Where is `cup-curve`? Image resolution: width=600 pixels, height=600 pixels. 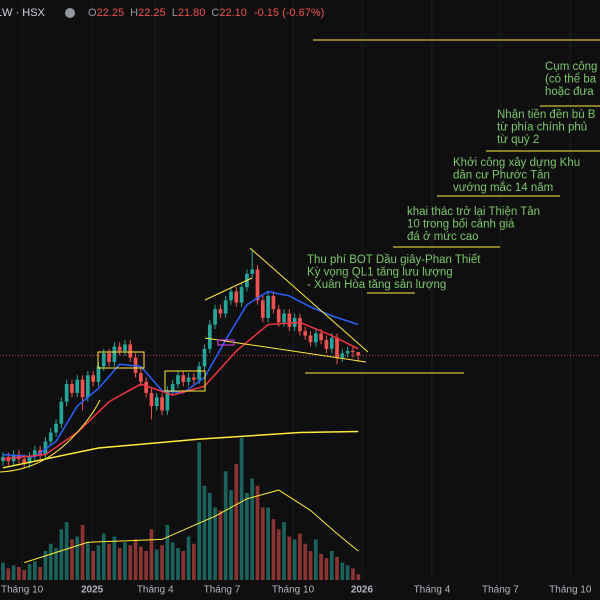 cup-curve is located at coordinates (50, 436).